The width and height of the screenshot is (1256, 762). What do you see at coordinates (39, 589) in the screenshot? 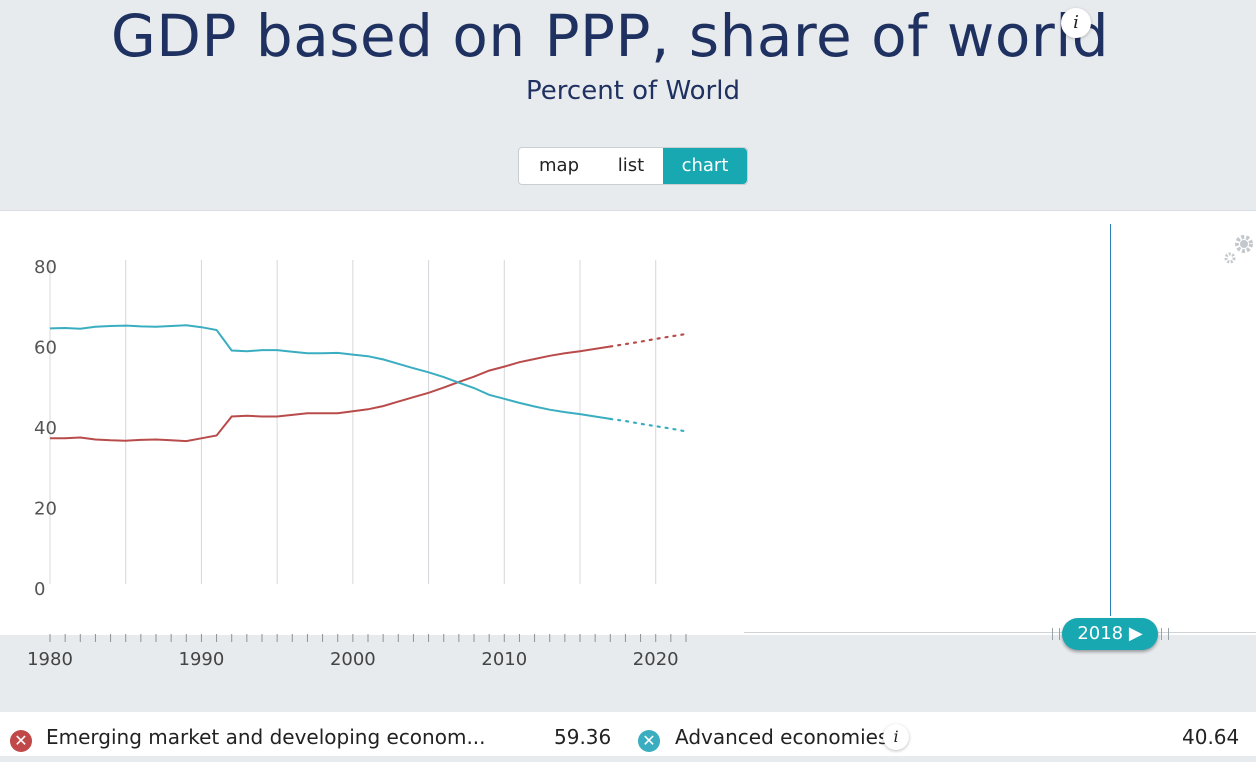
I see `y-tick-label: 0` at bounding box center [39, 589].